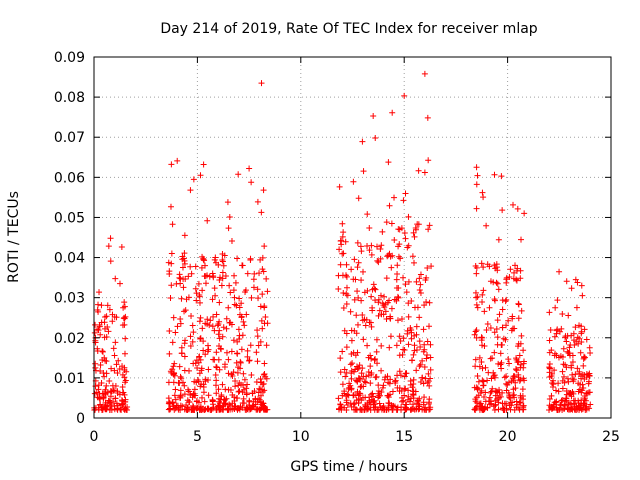 Image resolution: width=640 pixels, height=480 pixels. What do you see at coordinates (69, 138) in the screenshot?
I see `y-tick-label: 0.07` at bounding box center [69, 138].